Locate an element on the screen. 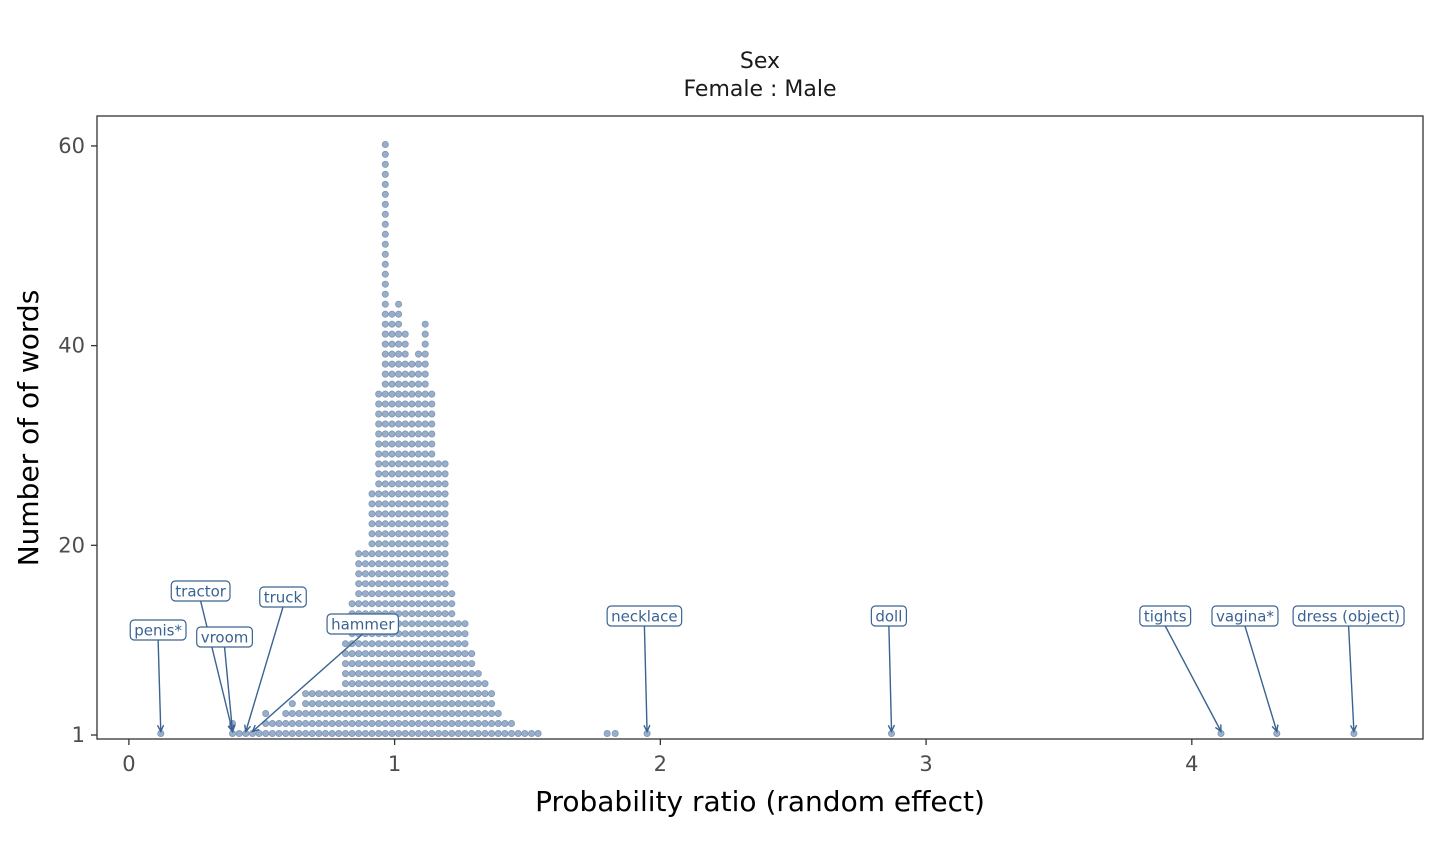 The image size is (1440, 864). annotation-necklace: necklace is located at coordinates (644, 669).